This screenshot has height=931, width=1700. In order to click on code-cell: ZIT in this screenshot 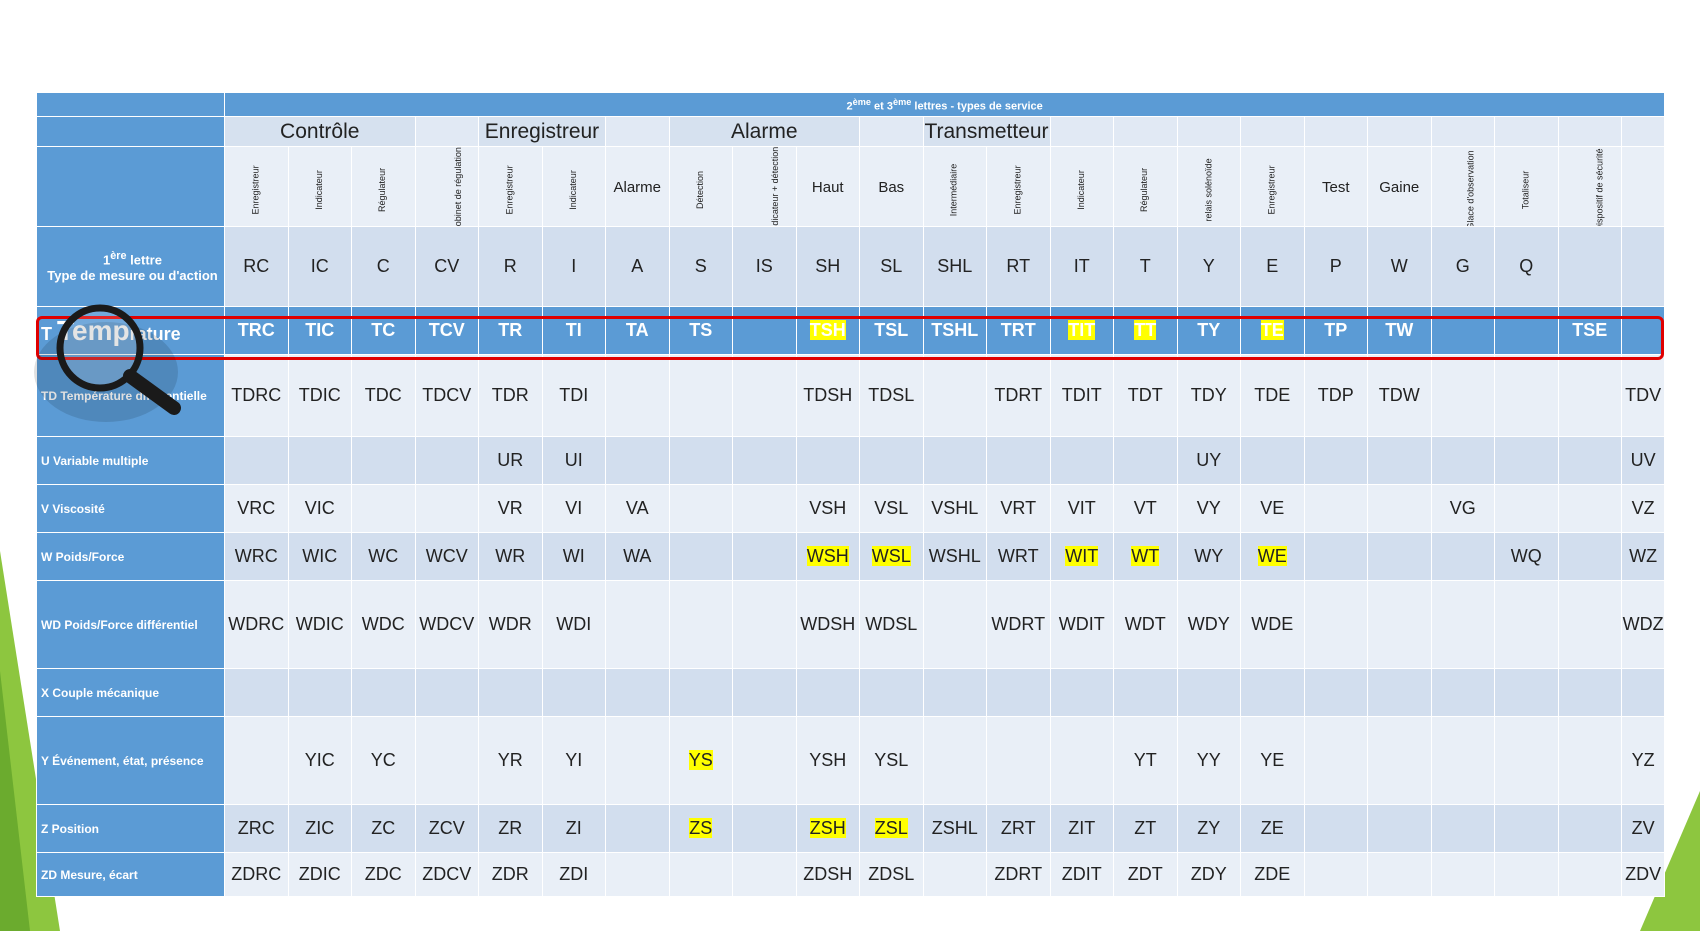, I will do `click(1081, 828)`.